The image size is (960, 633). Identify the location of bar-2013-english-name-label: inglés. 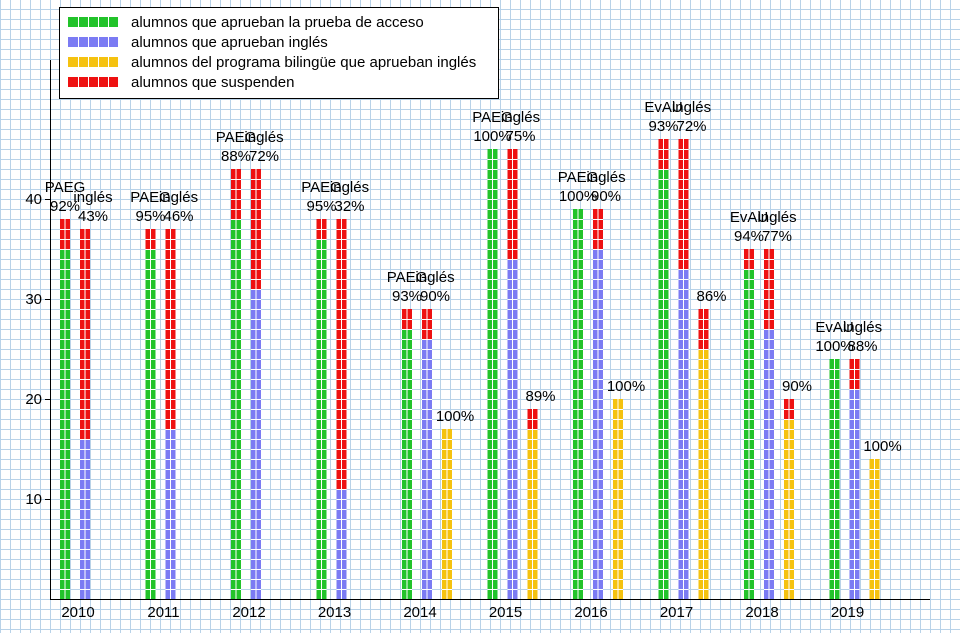
(349, 187).